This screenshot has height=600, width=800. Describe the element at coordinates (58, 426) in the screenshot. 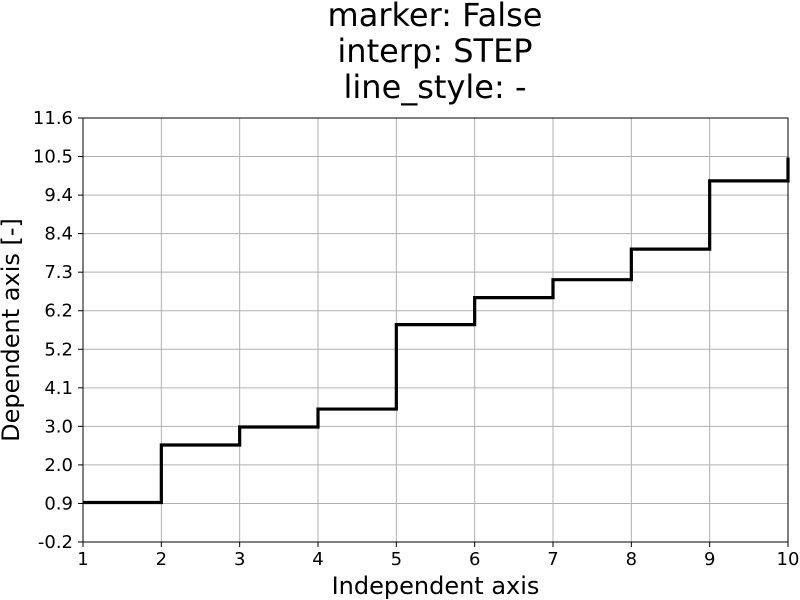

I see `y-tick-label: 3.0` at that location.